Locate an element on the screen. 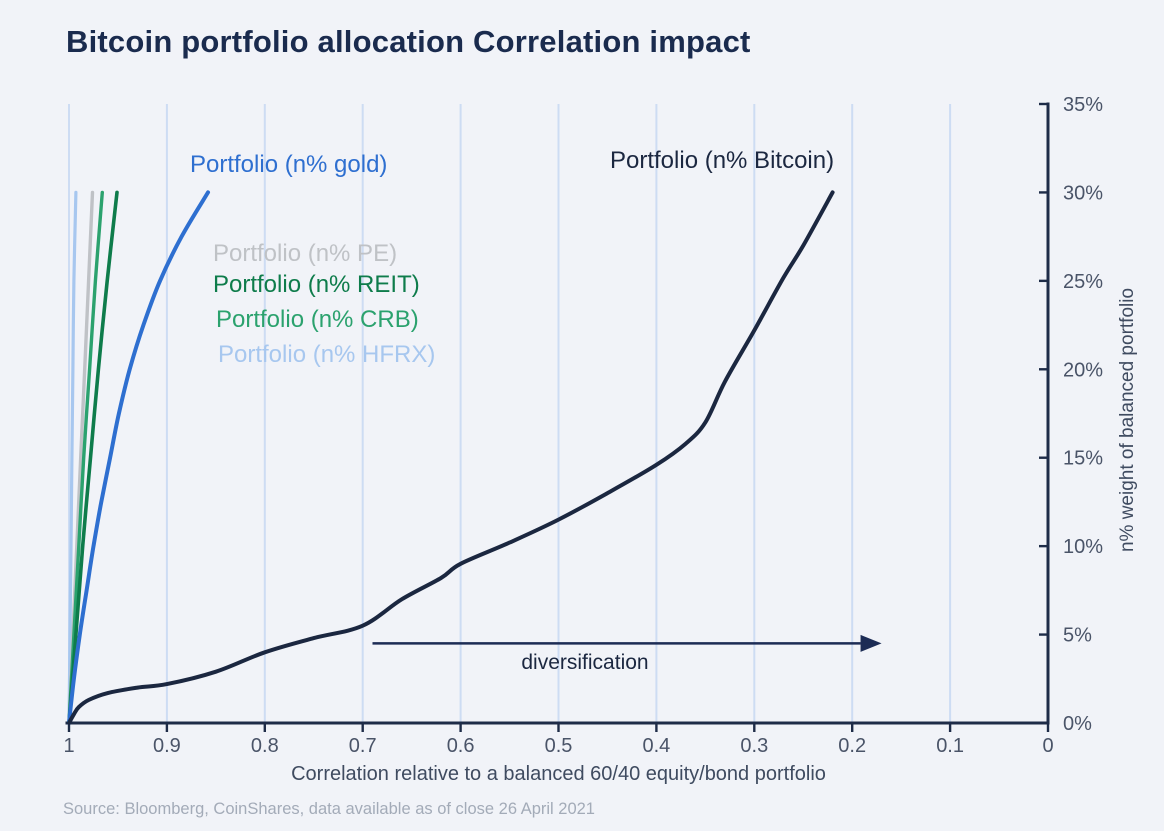 This screenshot has height=831, width=1164. x-tick-label: 0.9 is located at coordinates (167, 746).